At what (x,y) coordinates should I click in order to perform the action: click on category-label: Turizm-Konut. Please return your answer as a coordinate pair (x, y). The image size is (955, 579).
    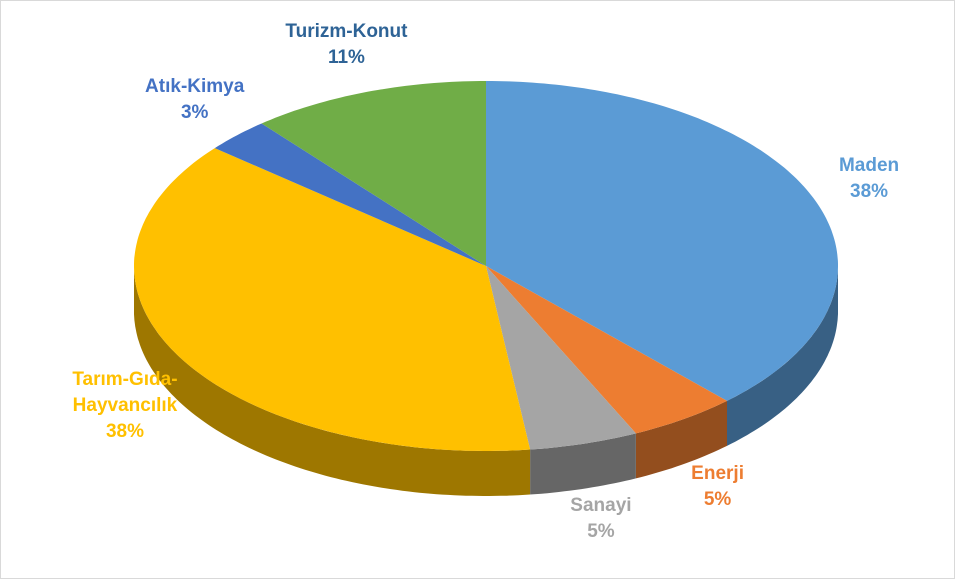
    Looking at the image, I should click on (346, 31).